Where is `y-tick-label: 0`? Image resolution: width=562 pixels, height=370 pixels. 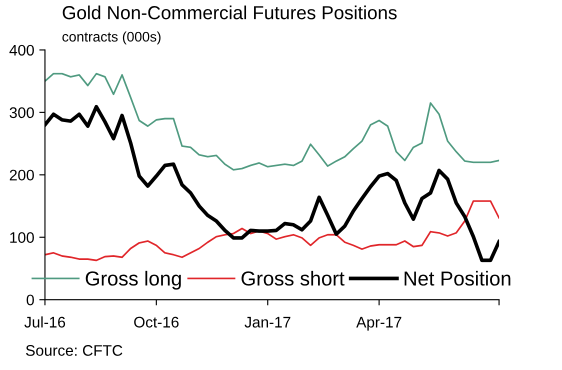
y-tick-label: 0 is located at coordinates (30, 300).